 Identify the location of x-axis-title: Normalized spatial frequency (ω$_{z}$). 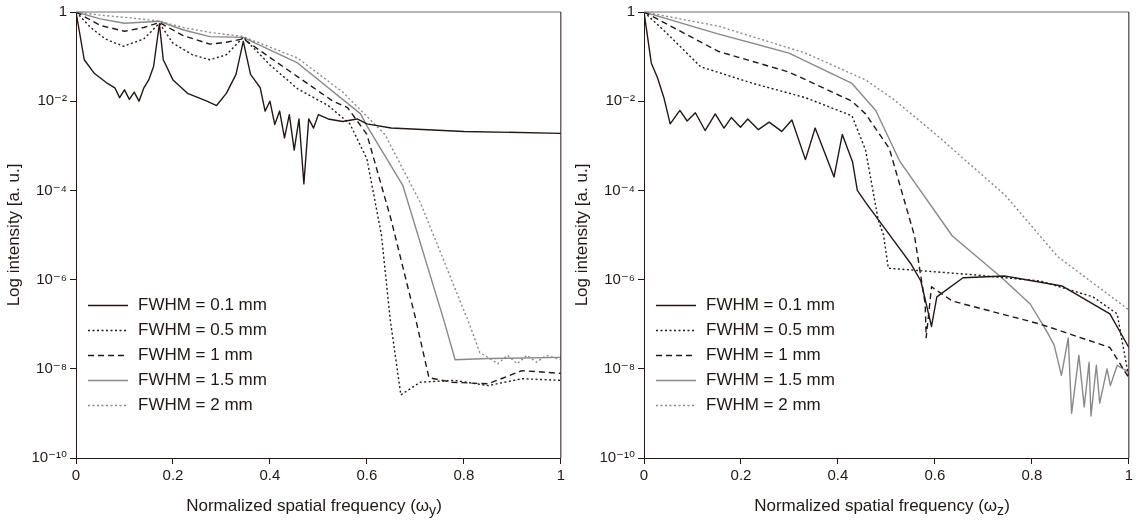
(882, 507).